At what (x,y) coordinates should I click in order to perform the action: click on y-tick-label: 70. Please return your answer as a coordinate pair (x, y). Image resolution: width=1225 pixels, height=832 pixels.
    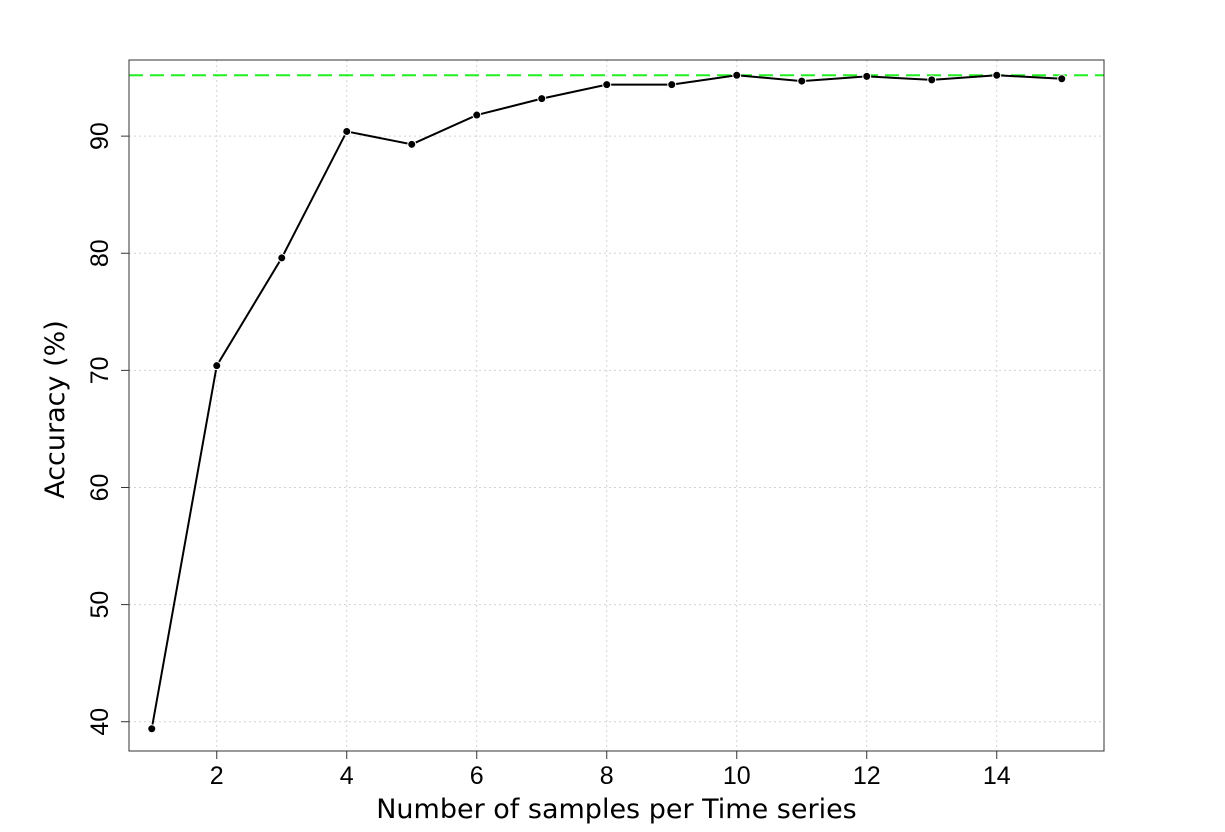
    Looking at the image, I should click on (100, 370).